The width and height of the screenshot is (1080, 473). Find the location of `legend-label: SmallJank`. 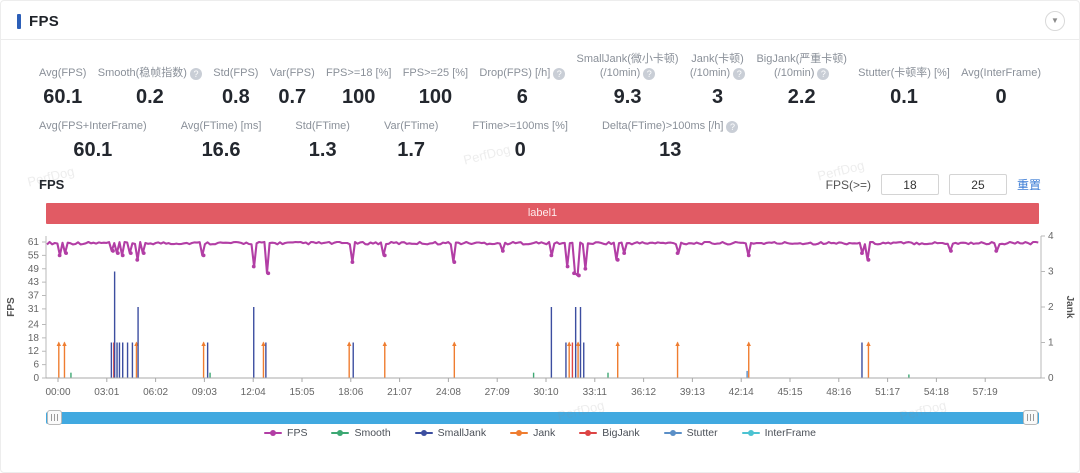

legend-label: SmallJank is located at coordinates (462, 433).